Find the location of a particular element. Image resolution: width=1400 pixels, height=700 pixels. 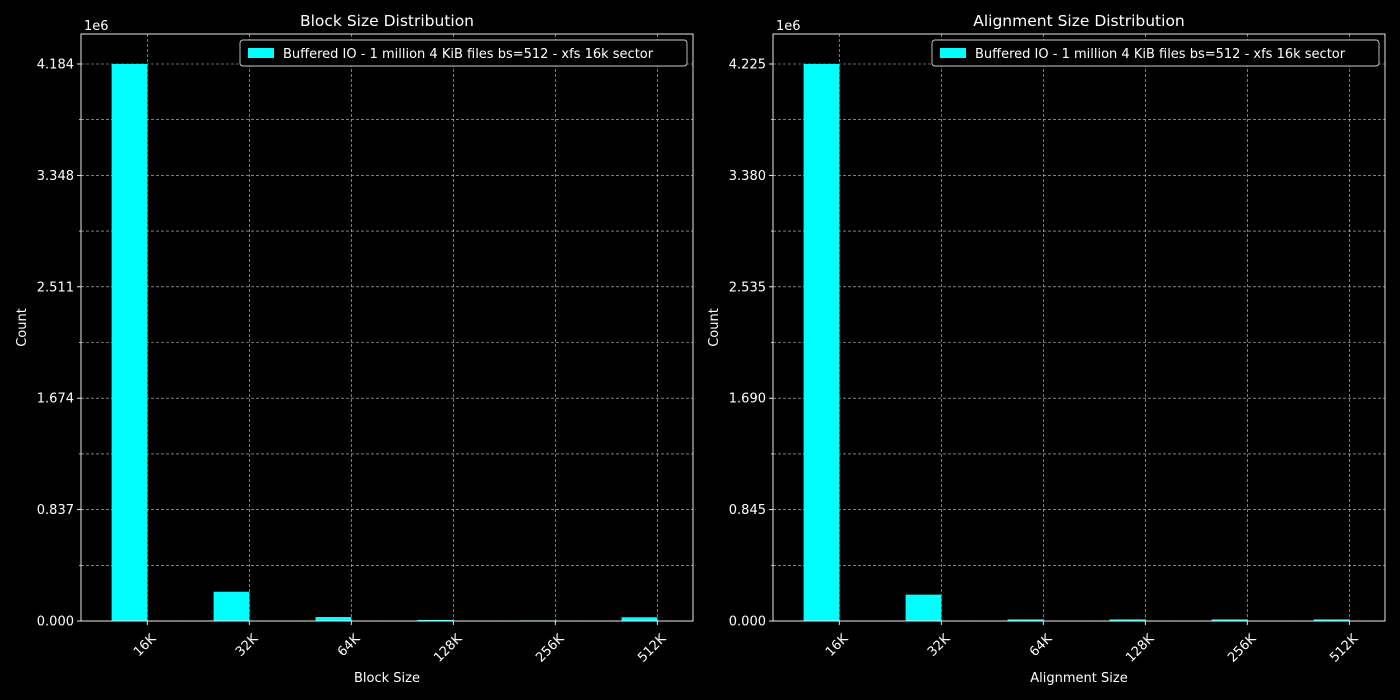

chart-title: Alignment Size Distribution is located at coordinates (1079, 21).